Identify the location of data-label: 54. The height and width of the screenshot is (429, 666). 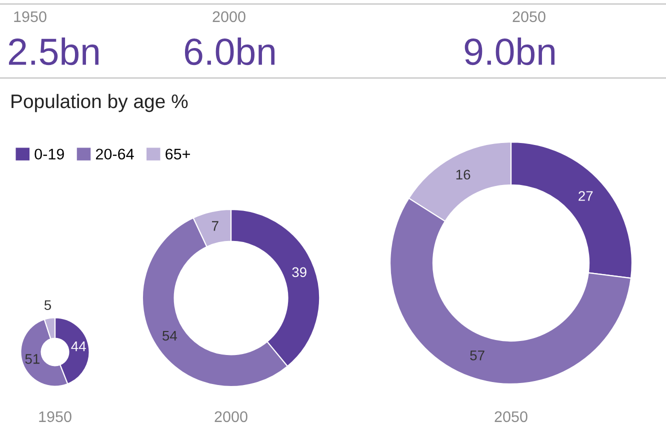
(169, 335).